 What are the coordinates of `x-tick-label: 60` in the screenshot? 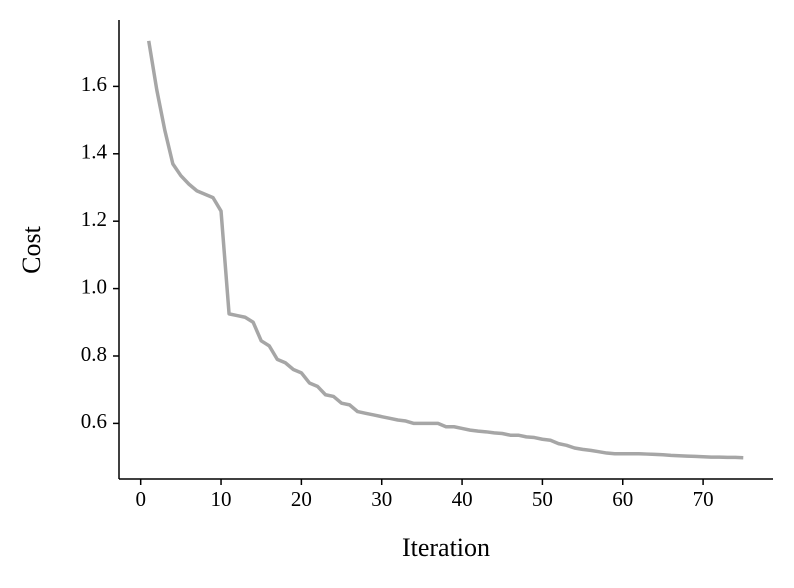 It's located at (622, 499).